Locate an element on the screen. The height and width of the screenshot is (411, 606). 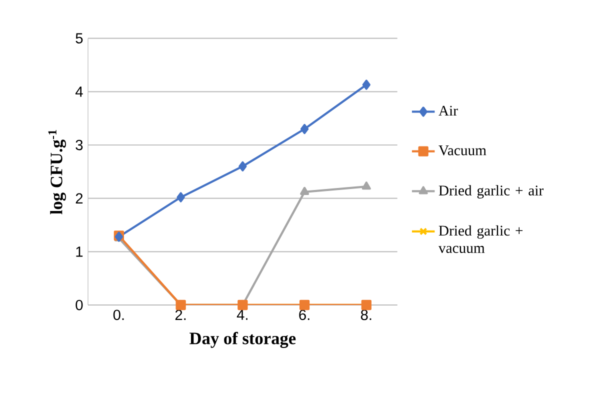
x-tick-label: 4. is located at coordinates (242, 315).